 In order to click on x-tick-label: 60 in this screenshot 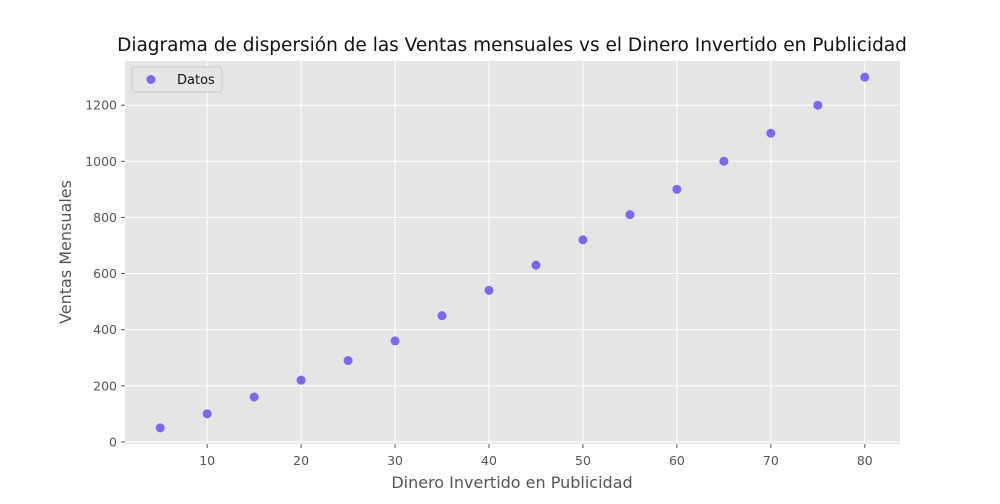, I will do `click(677, 460)`.